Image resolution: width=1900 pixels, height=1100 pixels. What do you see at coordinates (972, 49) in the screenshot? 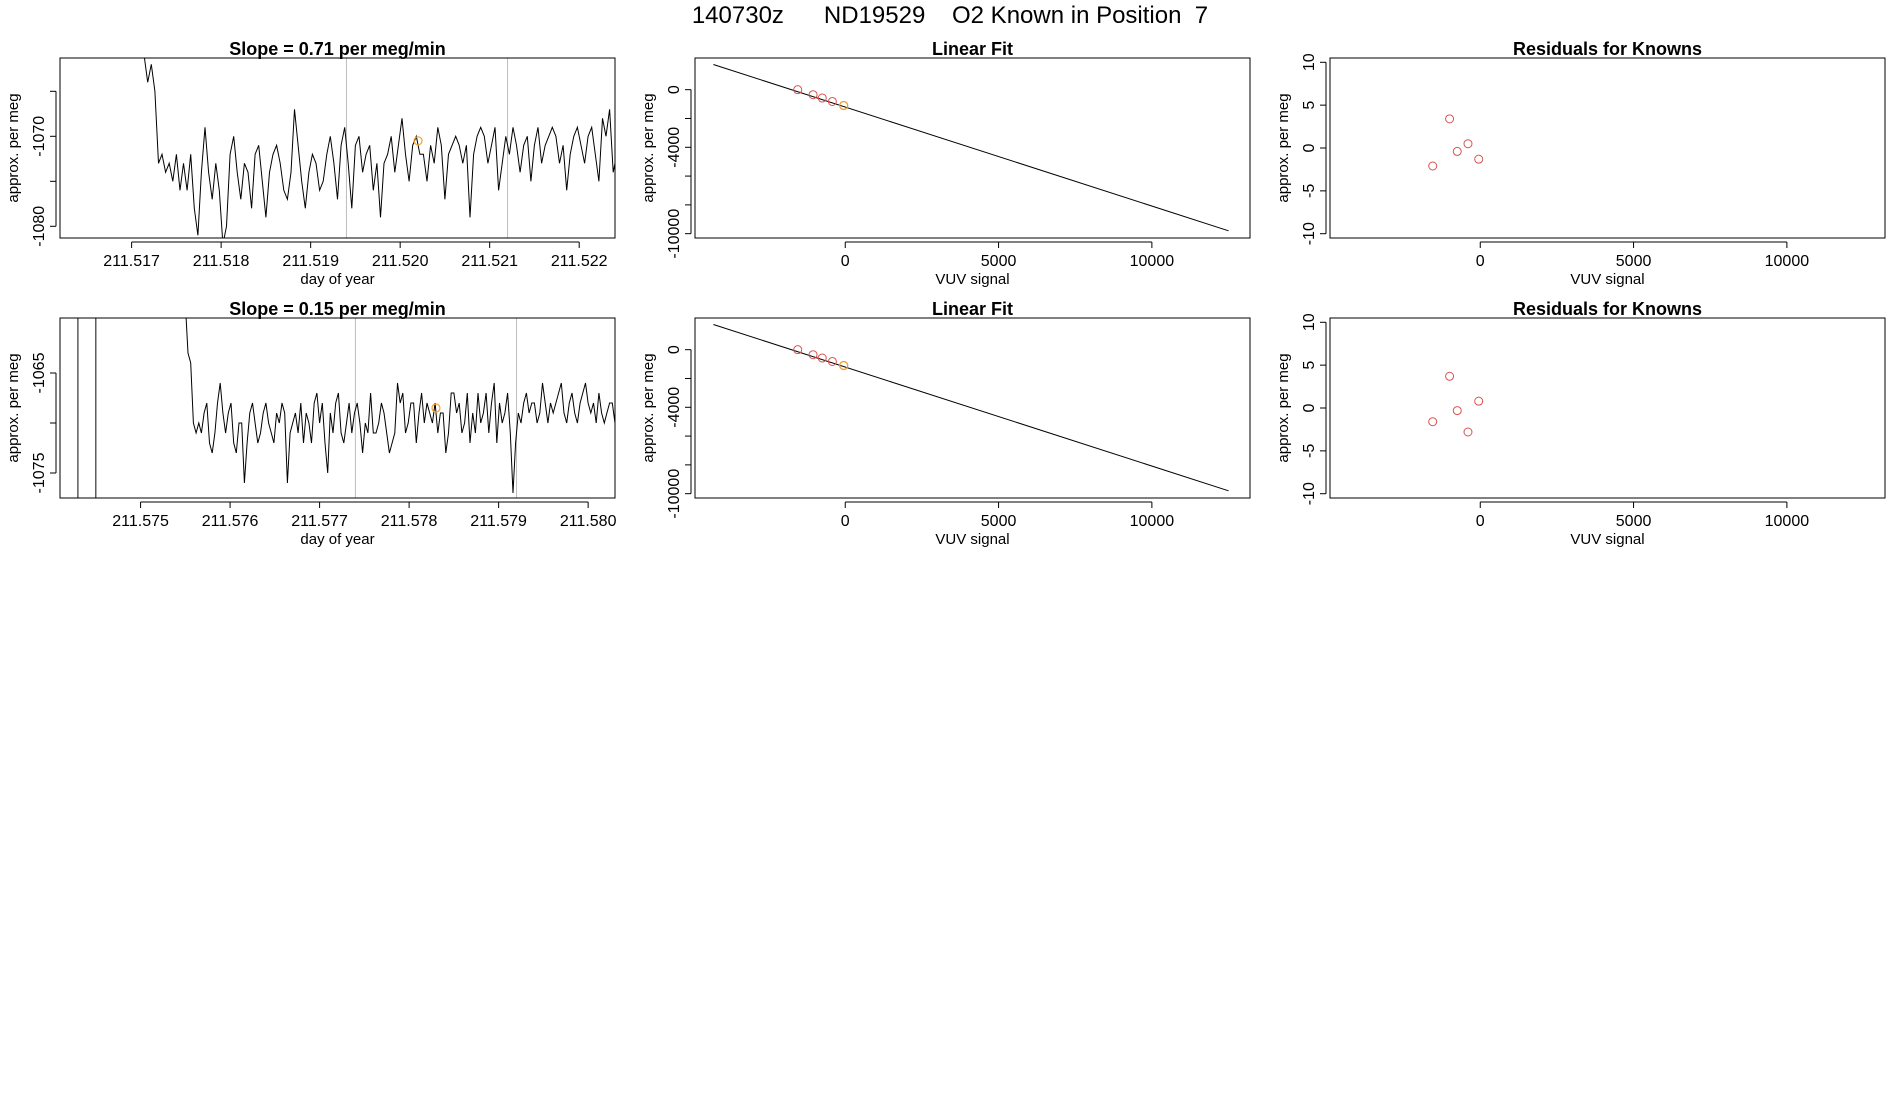
I see `chart-title: Linear Fit` at bounding box center [972, 49].